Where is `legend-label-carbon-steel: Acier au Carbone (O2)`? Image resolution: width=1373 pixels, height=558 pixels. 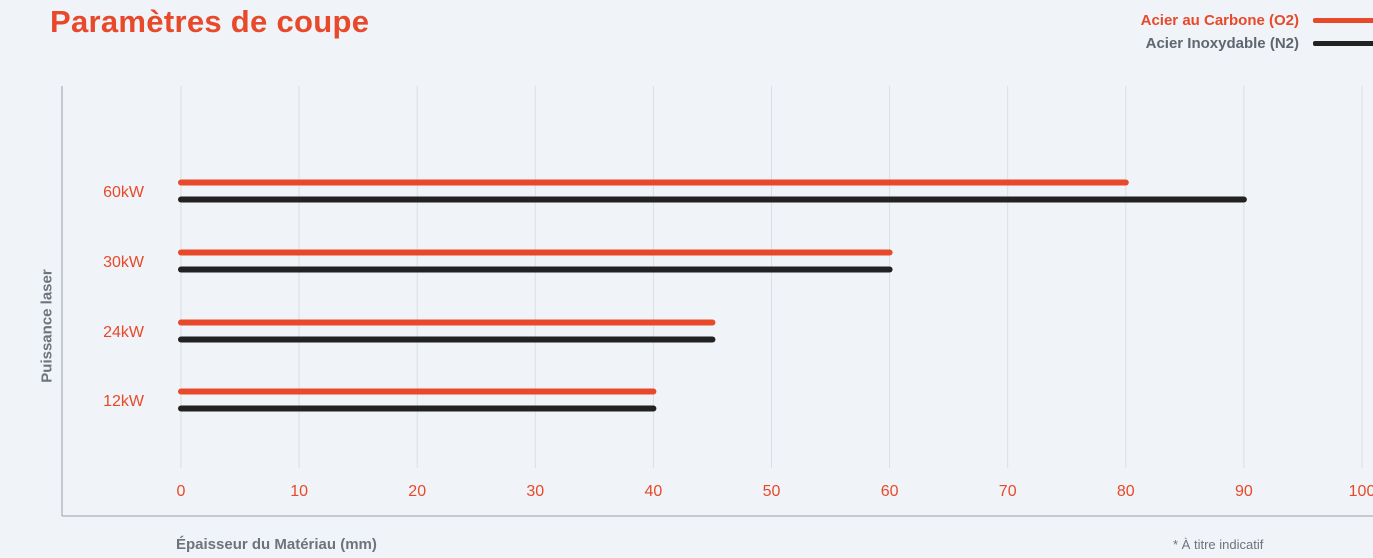 legend-label-carbon-steel: Acier au Carbone (O2) is located at coordinates (1219, 20).